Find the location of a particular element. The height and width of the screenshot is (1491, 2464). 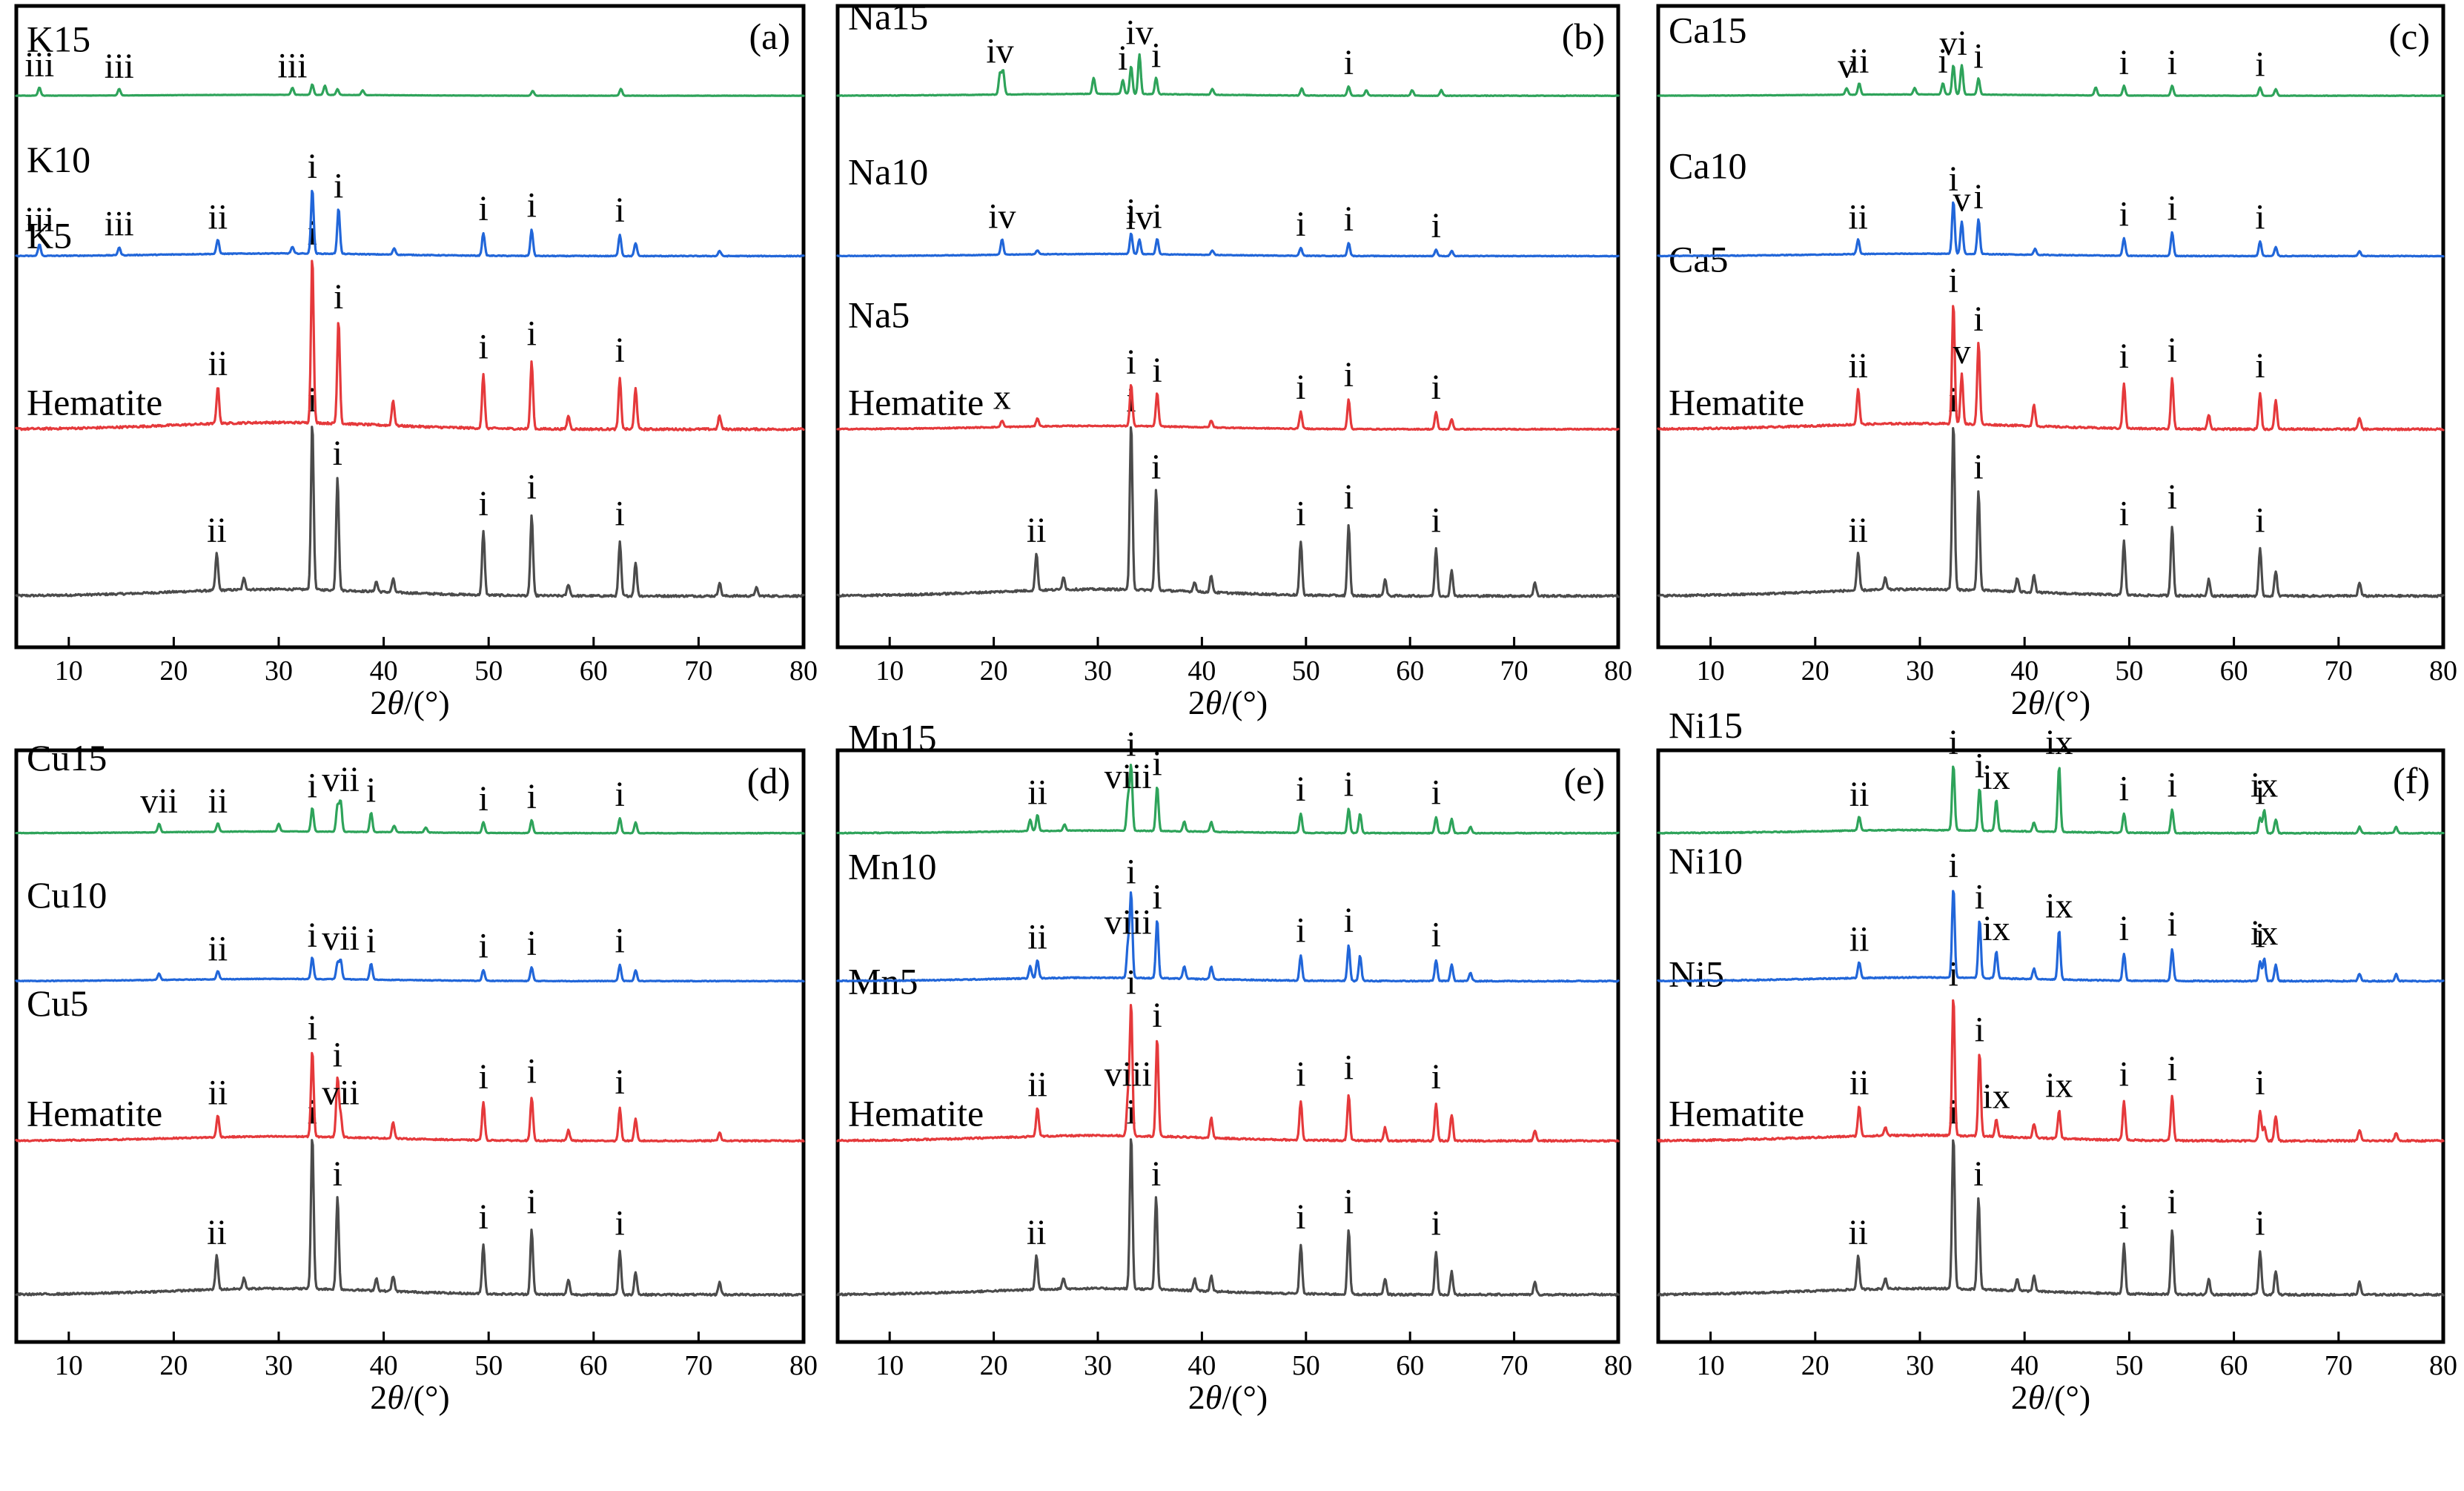

panel-tag: (b) is located at coordinates (1583, 37).